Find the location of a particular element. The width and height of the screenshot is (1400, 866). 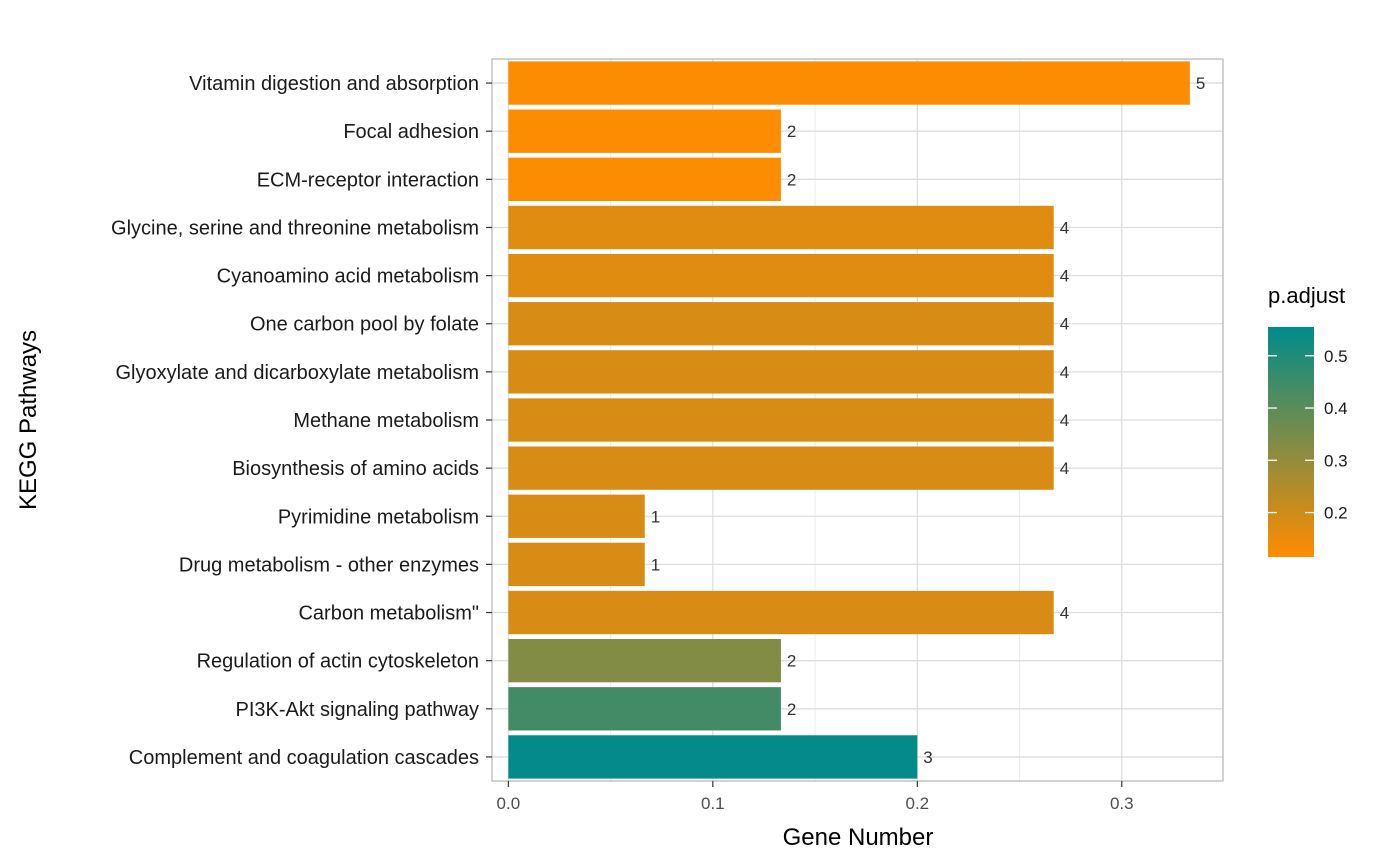

category-label: Regulation of actin cytoskeleton is located at coordinates (338, 662).